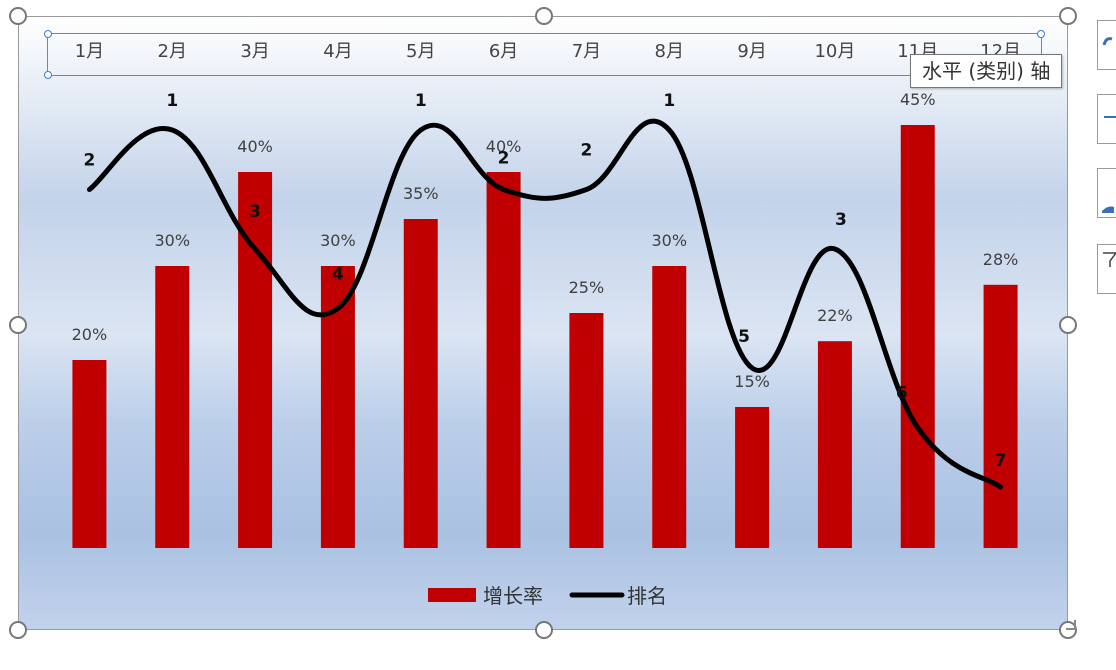 This screenshot has width=1116, height=670. I want to click on chart-elements-icon, so click(1107, 41).